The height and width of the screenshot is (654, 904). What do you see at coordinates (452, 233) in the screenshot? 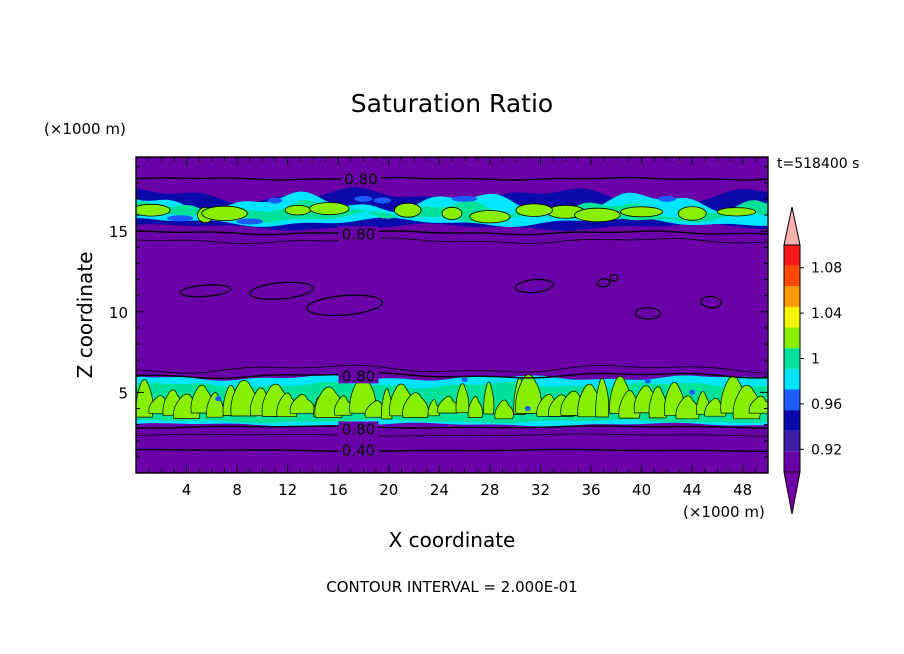
I see `contour-line-upper-bottom` at bounding box center [452, 233].